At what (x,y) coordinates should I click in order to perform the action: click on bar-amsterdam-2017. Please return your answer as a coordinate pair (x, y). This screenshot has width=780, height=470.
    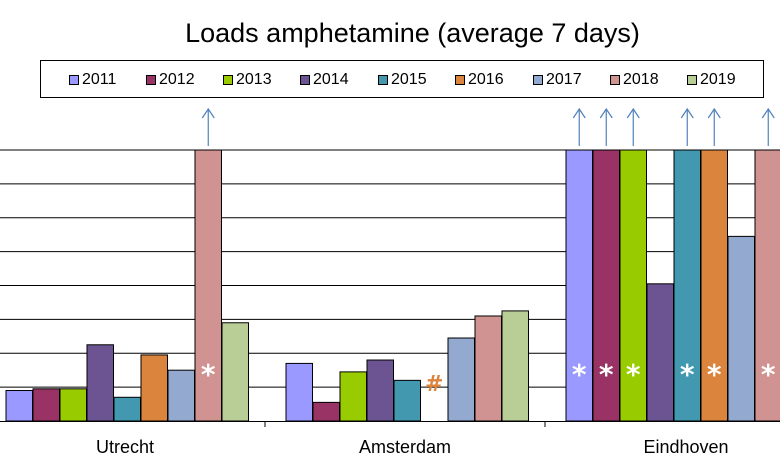
    Looking at the image, I should click on (461, 379).